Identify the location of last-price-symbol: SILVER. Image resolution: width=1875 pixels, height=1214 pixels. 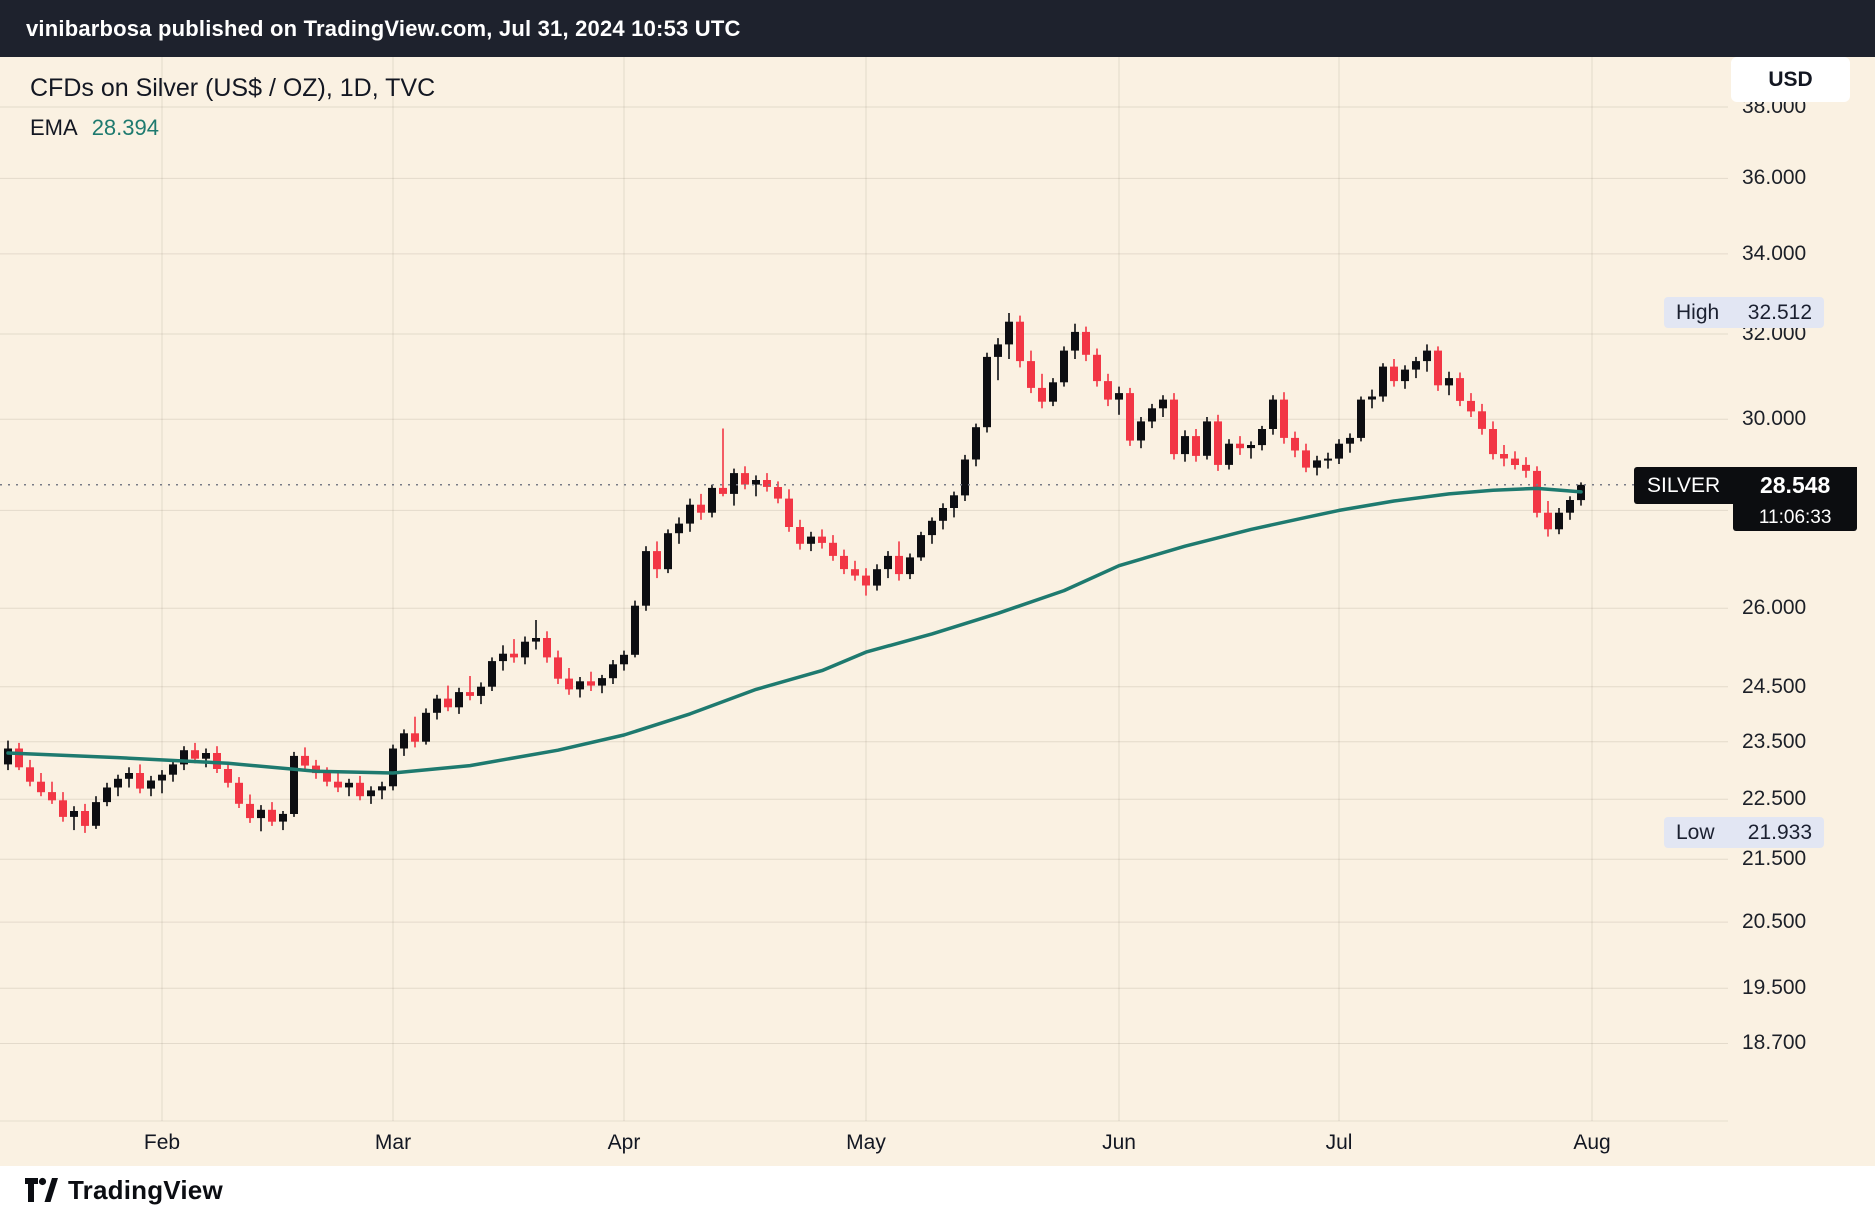
(1684, 485).